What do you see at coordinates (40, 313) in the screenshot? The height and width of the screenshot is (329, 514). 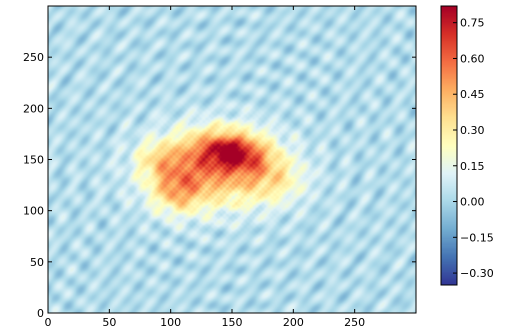 I see `y-tick-label: 0` at bounding box center [40, 313].